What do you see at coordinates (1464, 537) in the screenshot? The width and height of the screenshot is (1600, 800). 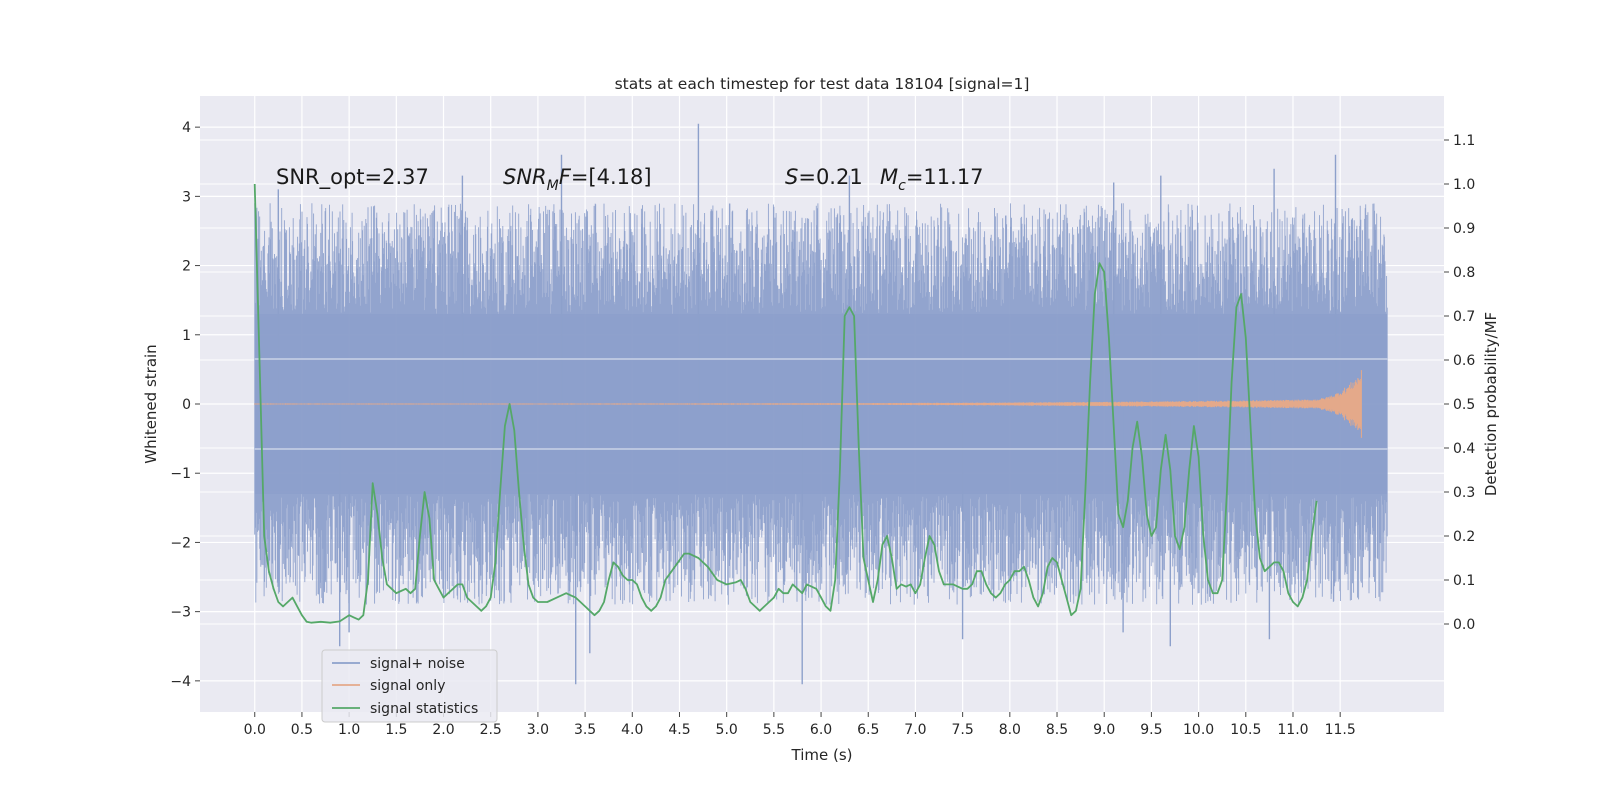 I see `y-tick-label-right: 0.2` at bounding box center [1464, 537].